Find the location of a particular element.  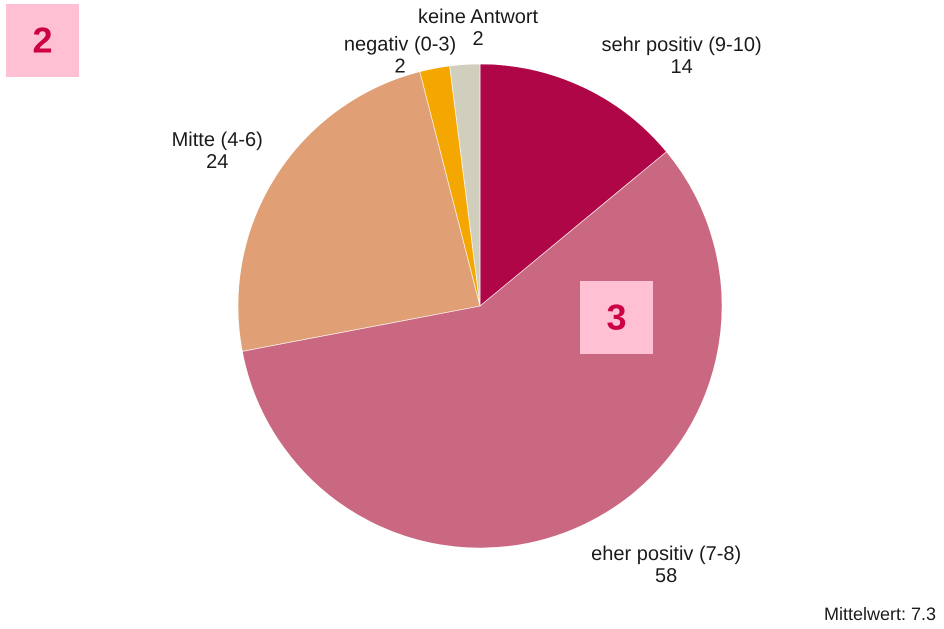

slice-label: eher positiv (7-8) is located at coordinates (666, 554).